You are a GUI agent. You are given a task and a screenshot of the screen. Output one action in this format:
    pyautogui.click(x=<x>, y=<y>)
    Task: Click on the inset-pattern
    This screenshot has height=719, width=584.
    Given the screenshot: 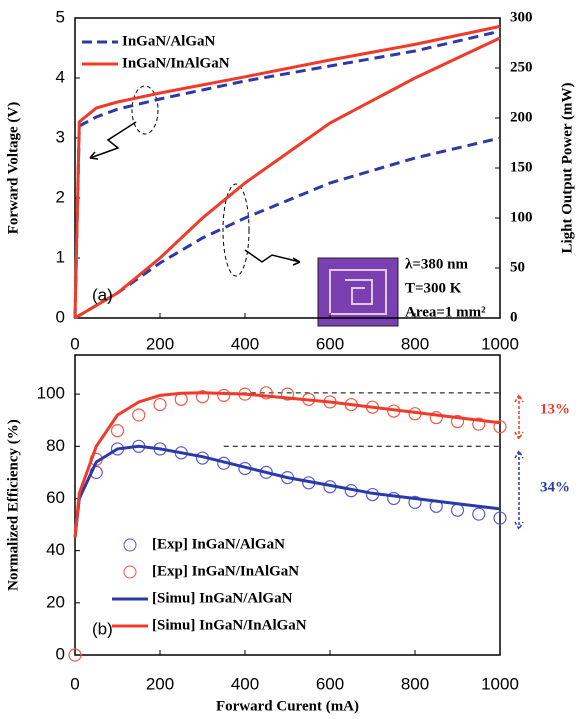 What is the action you would take?
    pyautogui.click(x=358, y=292)
    